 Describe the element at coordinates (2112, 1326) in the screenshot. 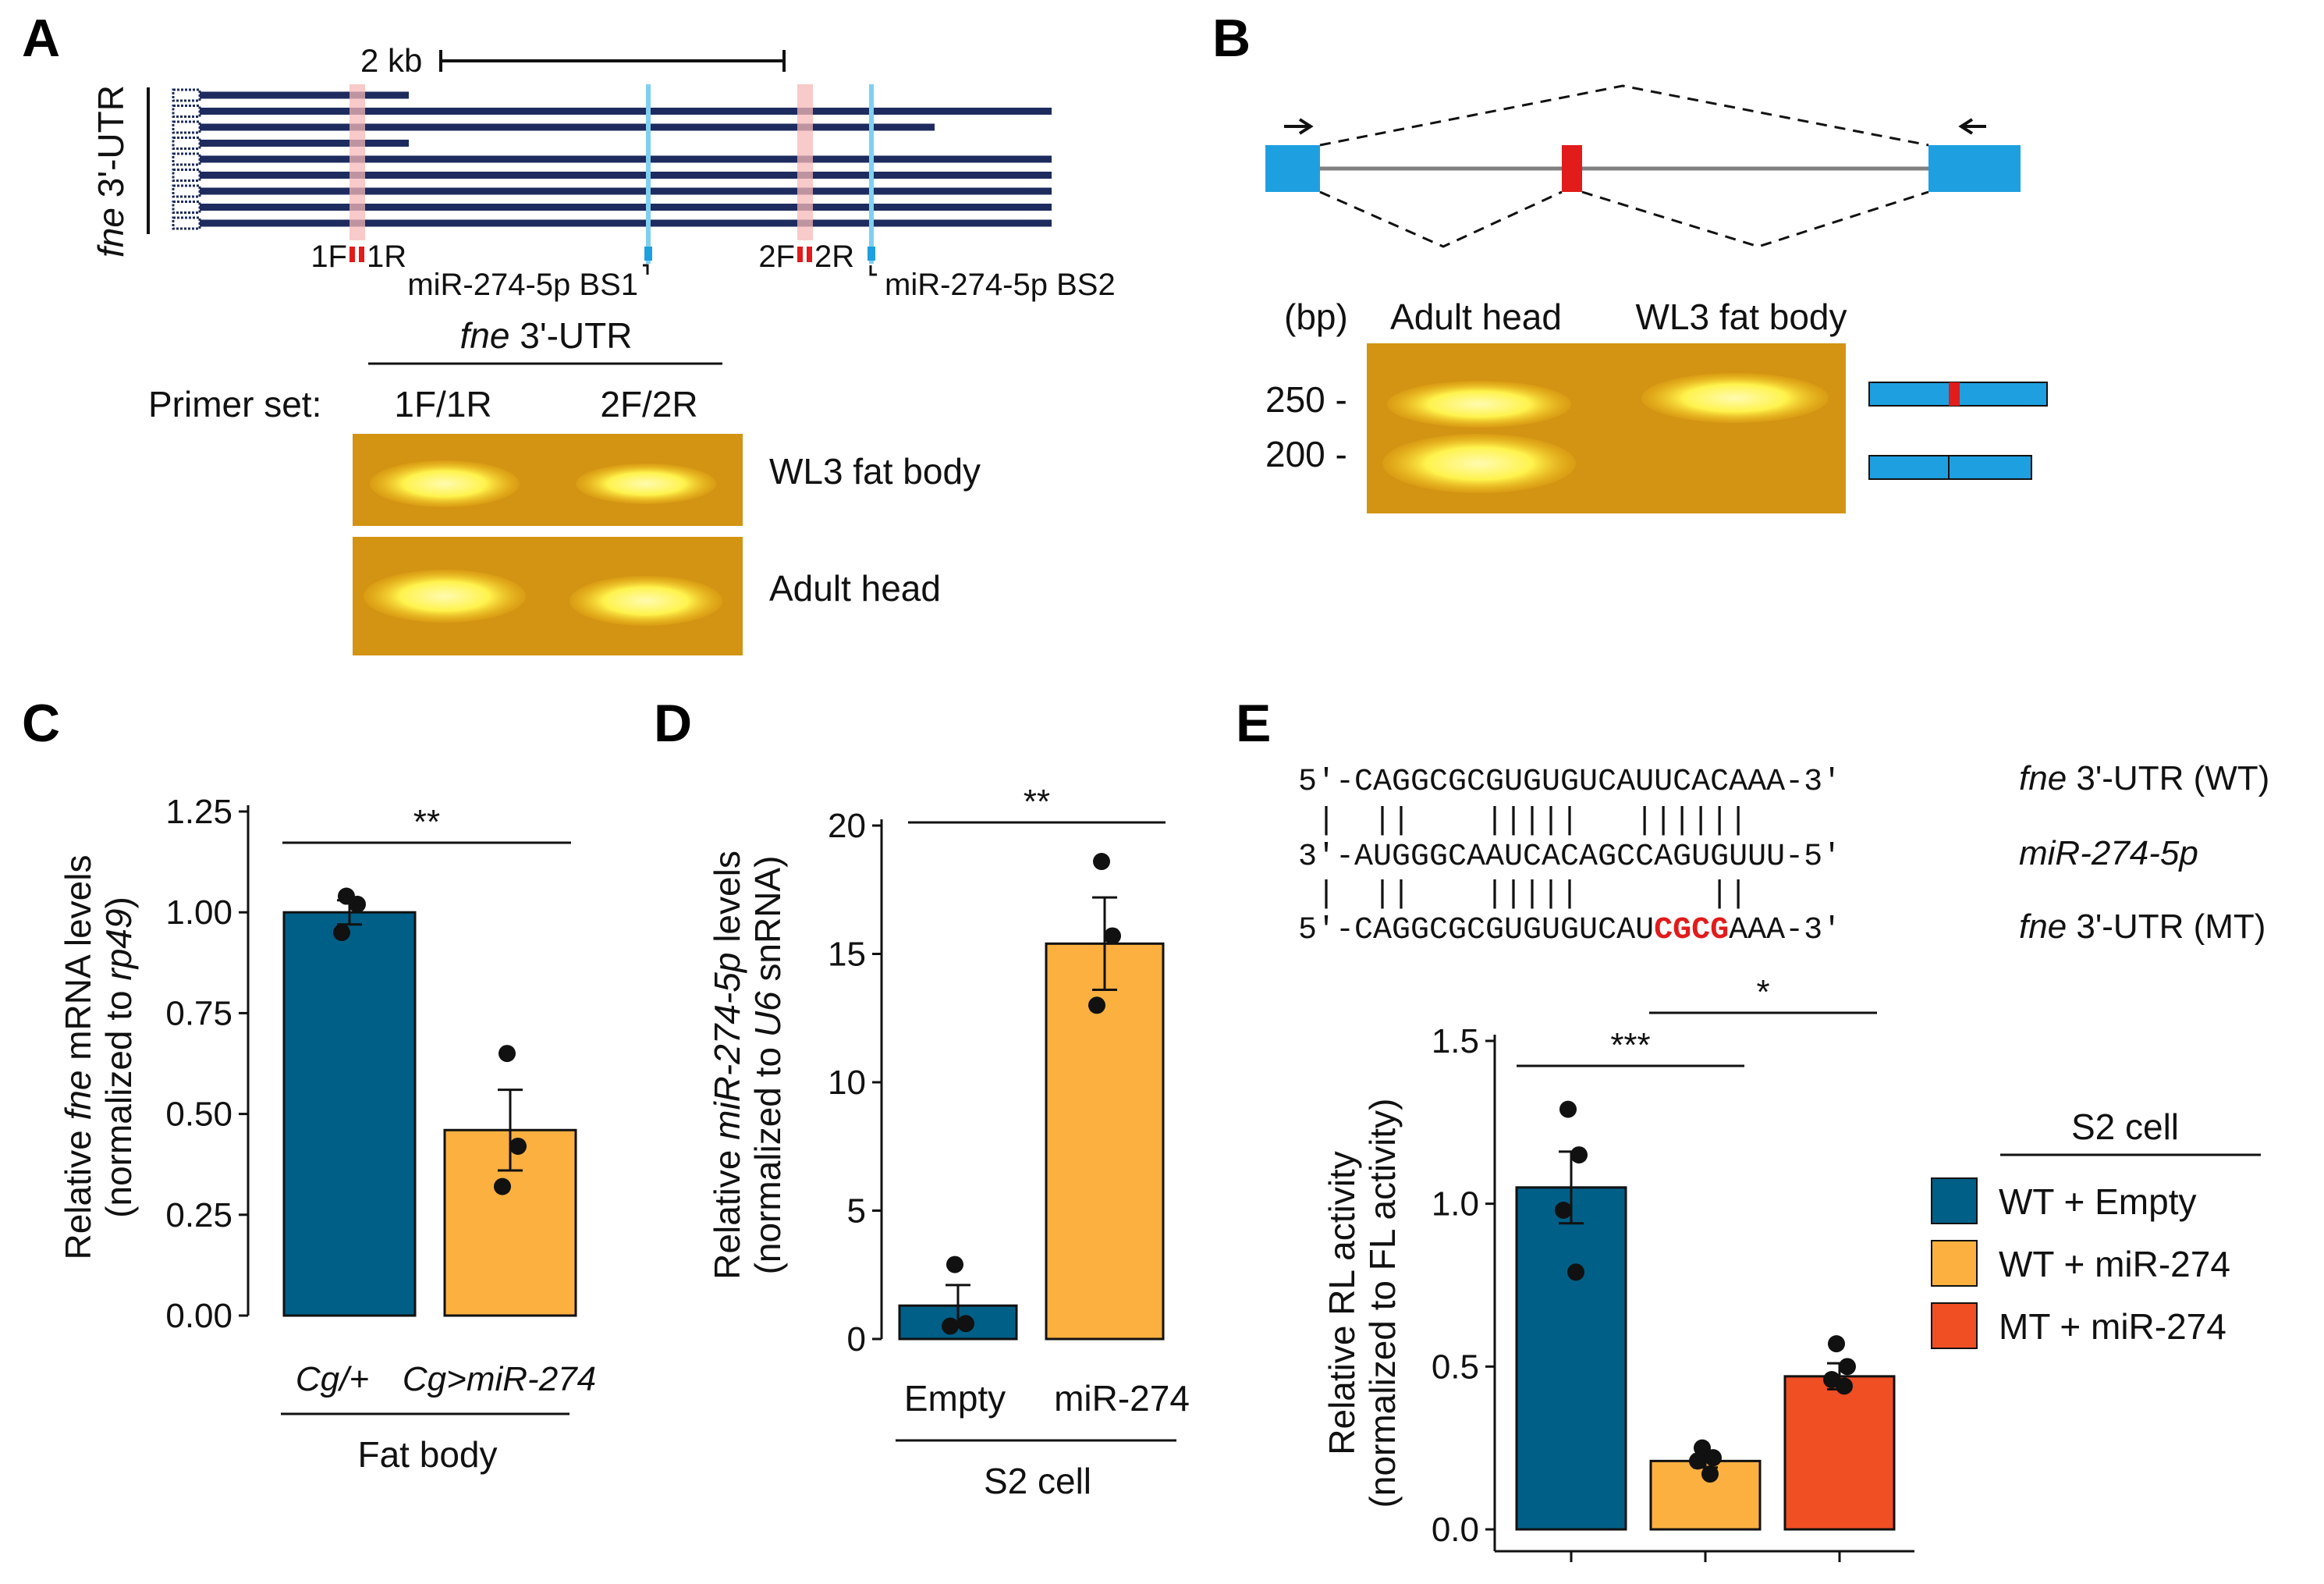

I see `legend-label-mt-mir: MT + miR-274` at that location.